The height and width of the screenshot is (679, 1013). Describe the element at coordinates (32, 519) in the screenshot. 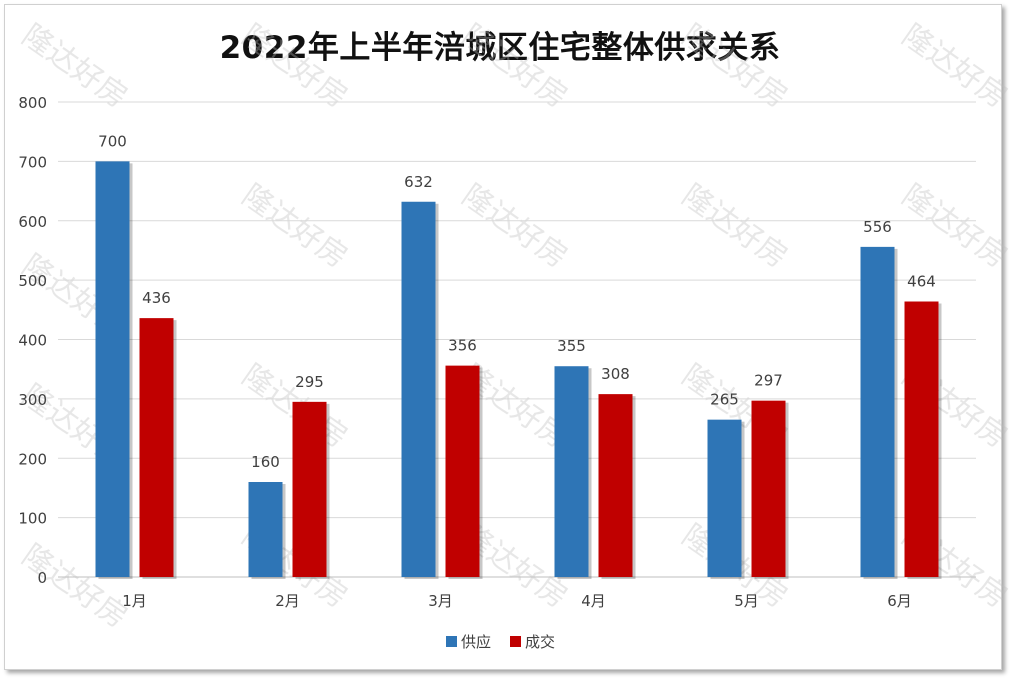

I see `y-tick-label: 100` at that location.